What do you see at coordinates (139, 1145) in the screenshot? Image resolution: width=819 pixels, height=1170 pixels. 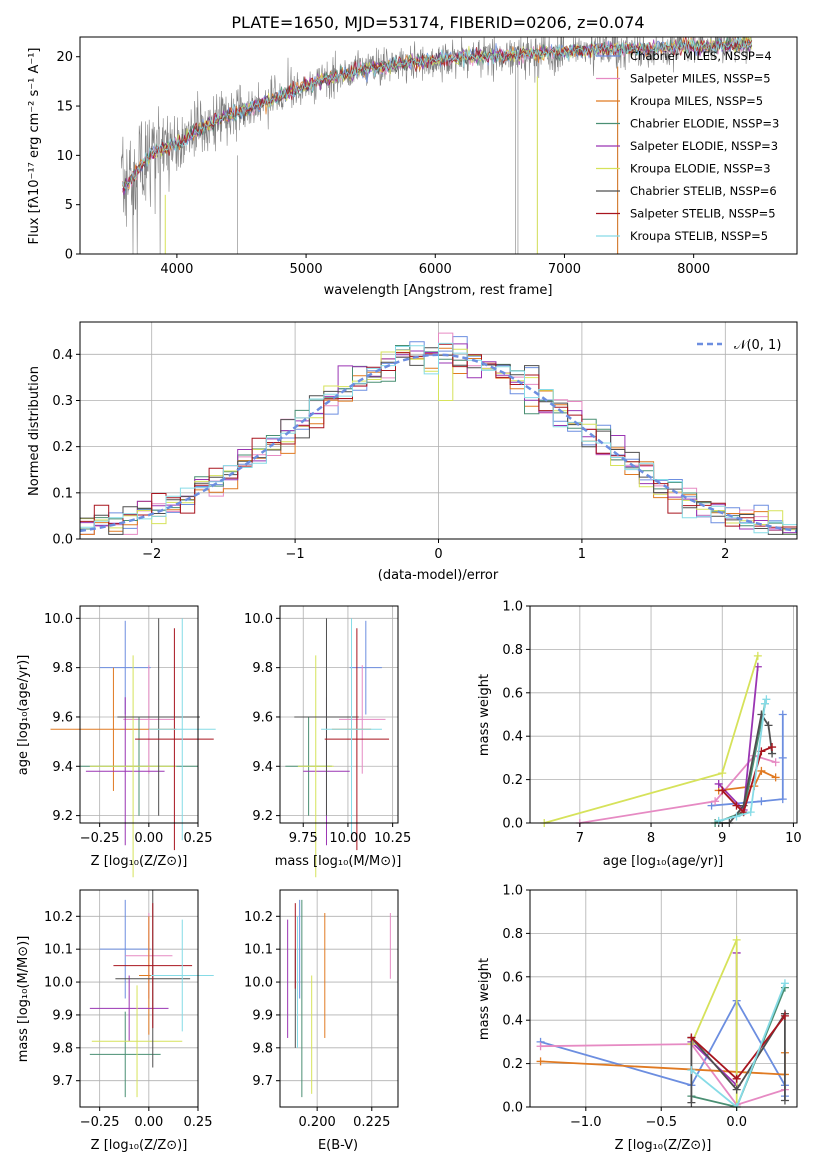 I see `z-mass-xlabel: Z [log₁₀(Z/Z⊙)]` at bounding box center [139, 1145].